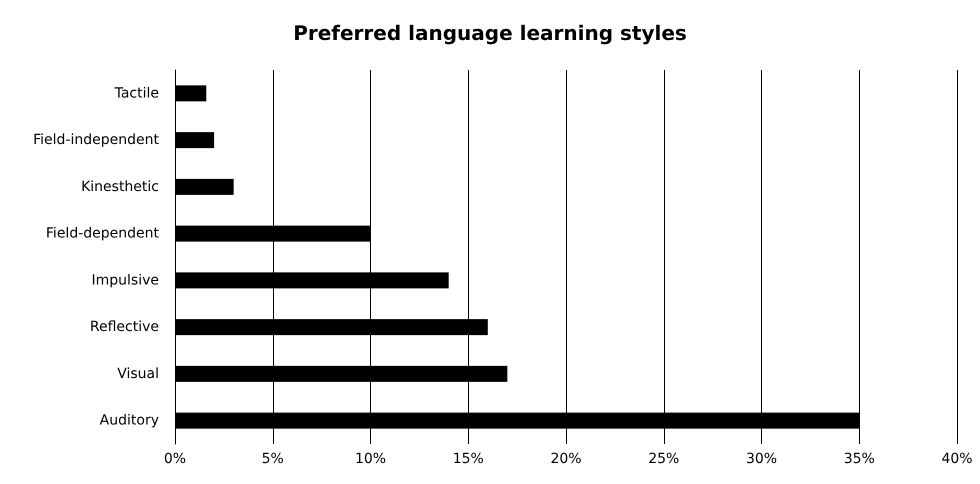 The width and height of the screenshot is (980, 484). What do you see at coordinates (468, 459) in the screenshot?
I see `x-tick-label: 15%` at bounding box center [468, 459].